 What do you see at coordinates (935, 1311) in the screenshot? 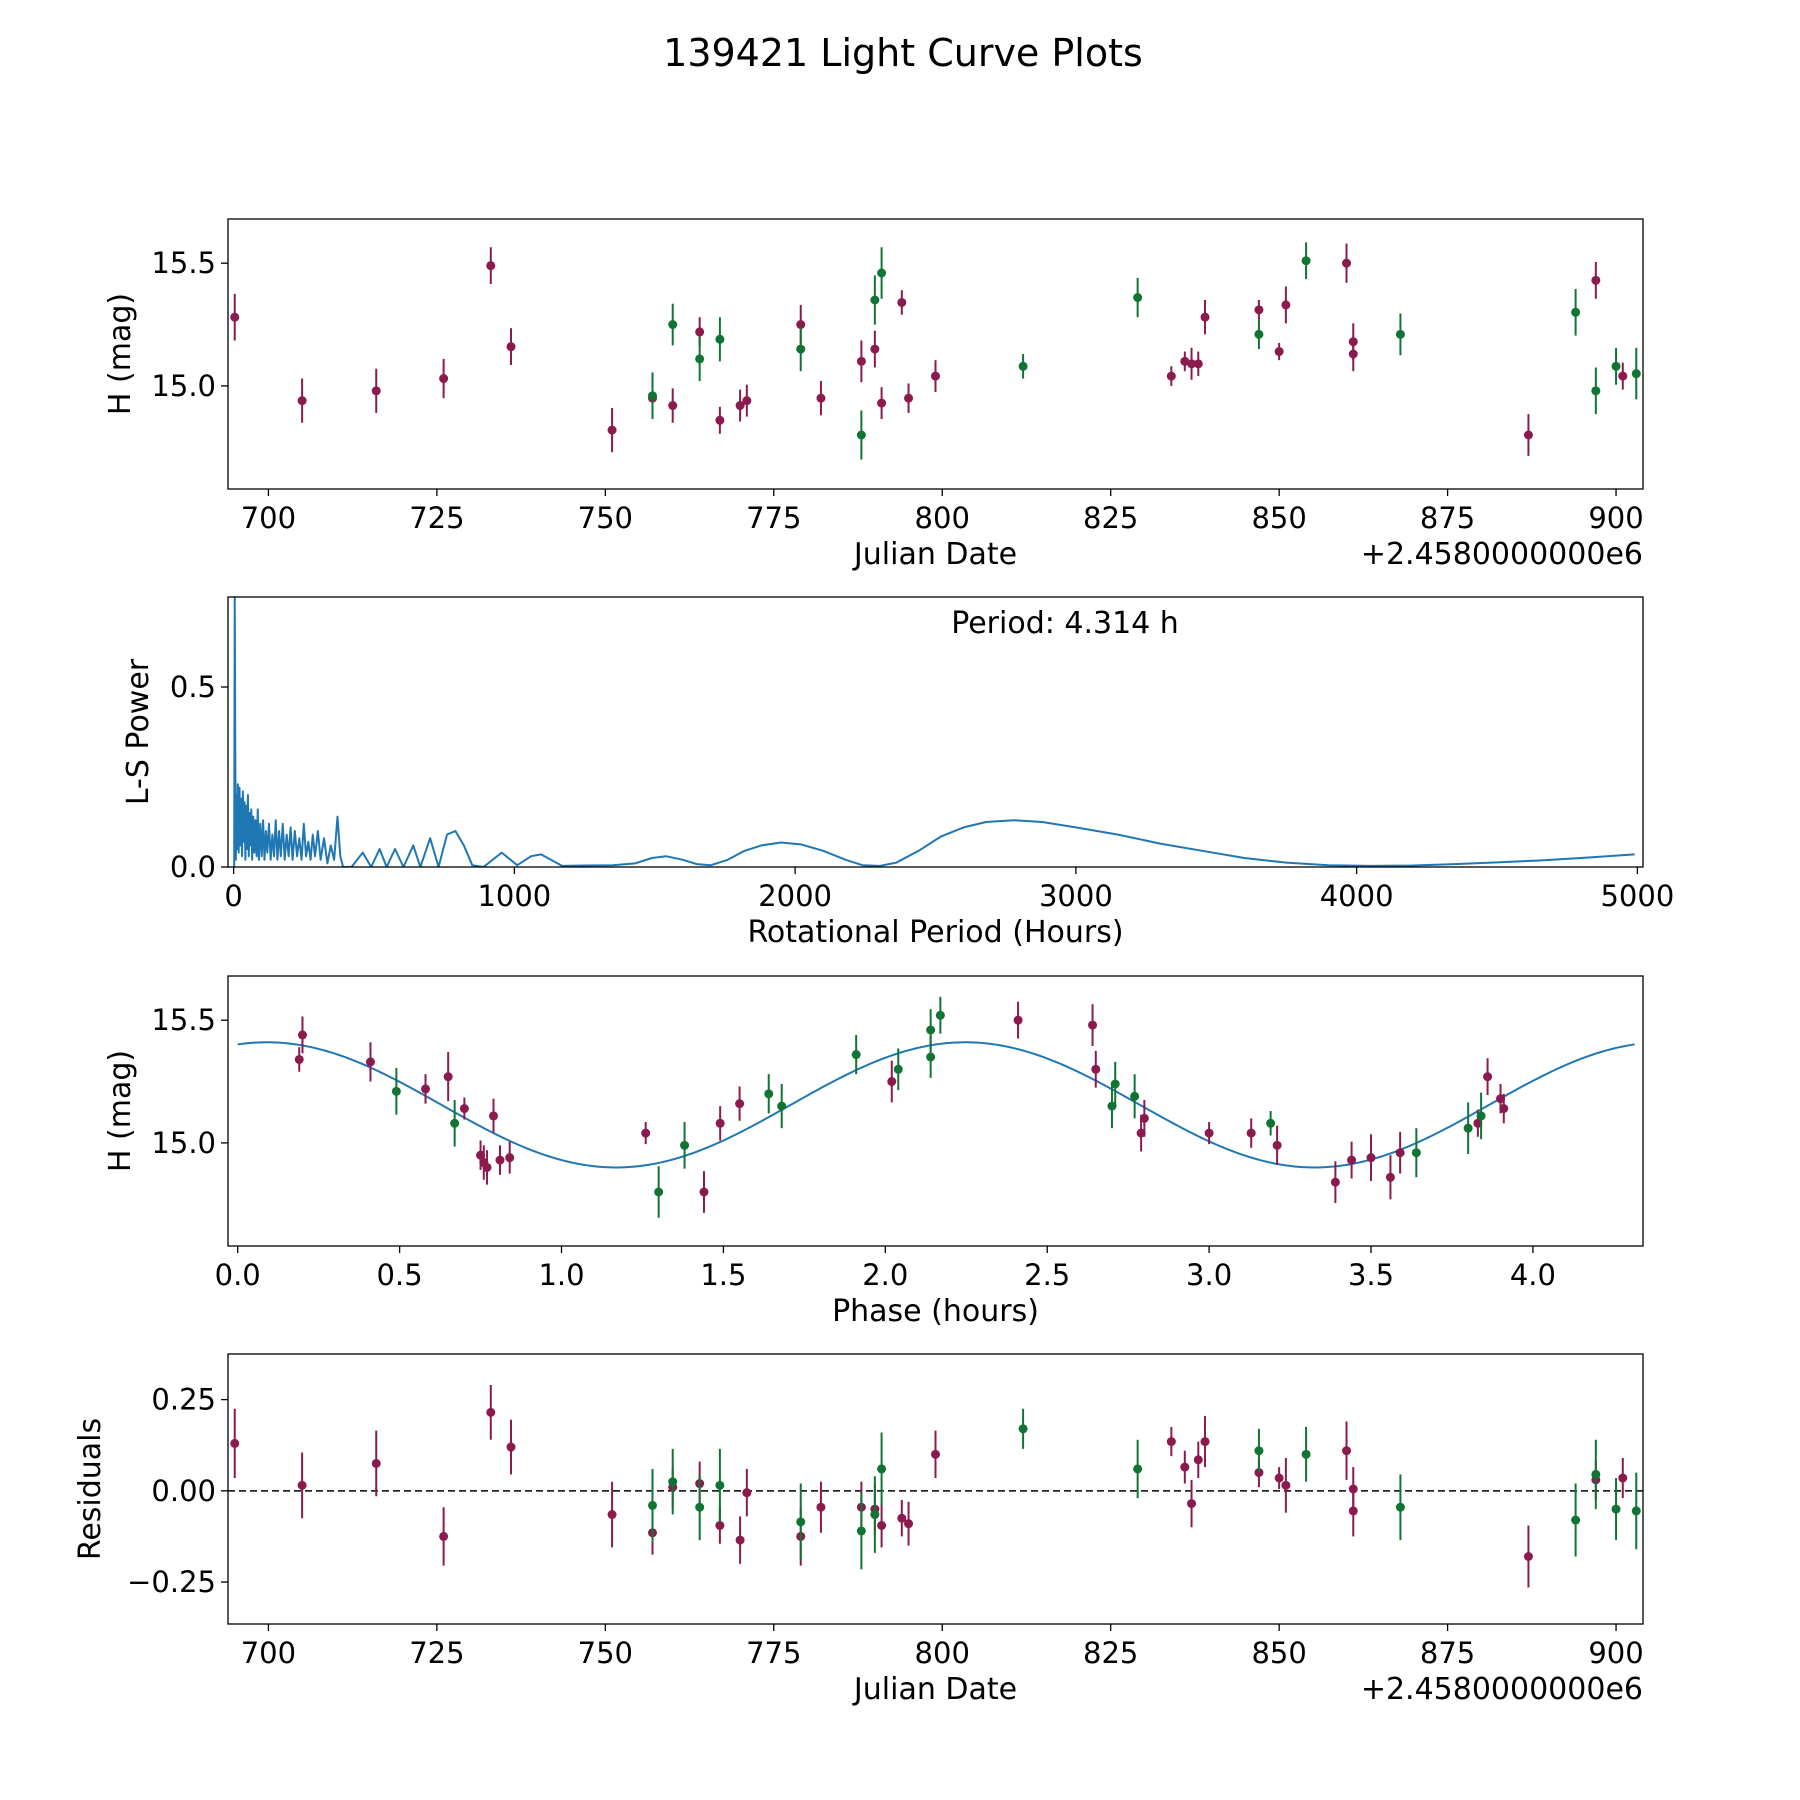
I see `phase-xlabel: Phase (hours)` at bounding box center [935, 1311].